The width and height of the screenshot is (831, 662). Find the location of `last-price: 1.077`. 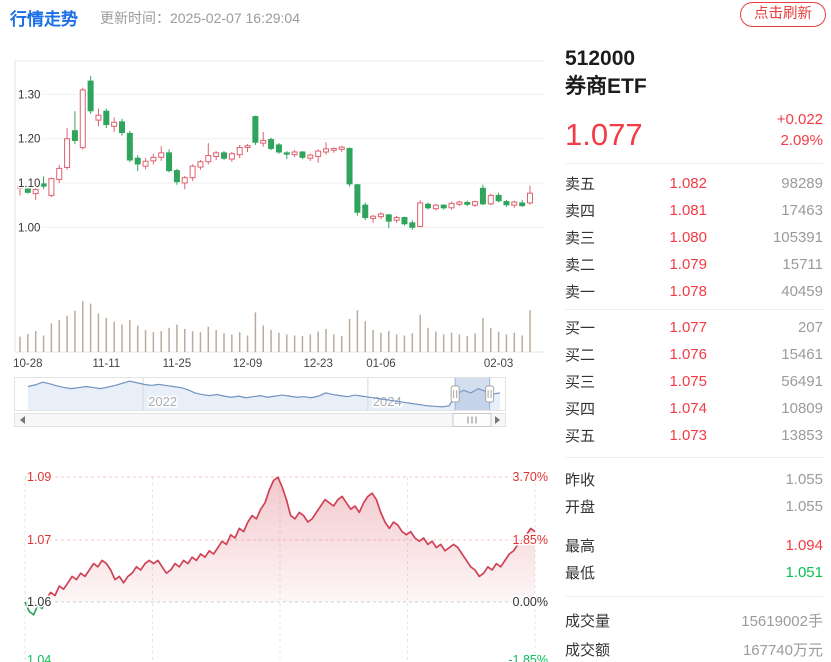

last-price: 1.077 is located at coordinates (604, 134).